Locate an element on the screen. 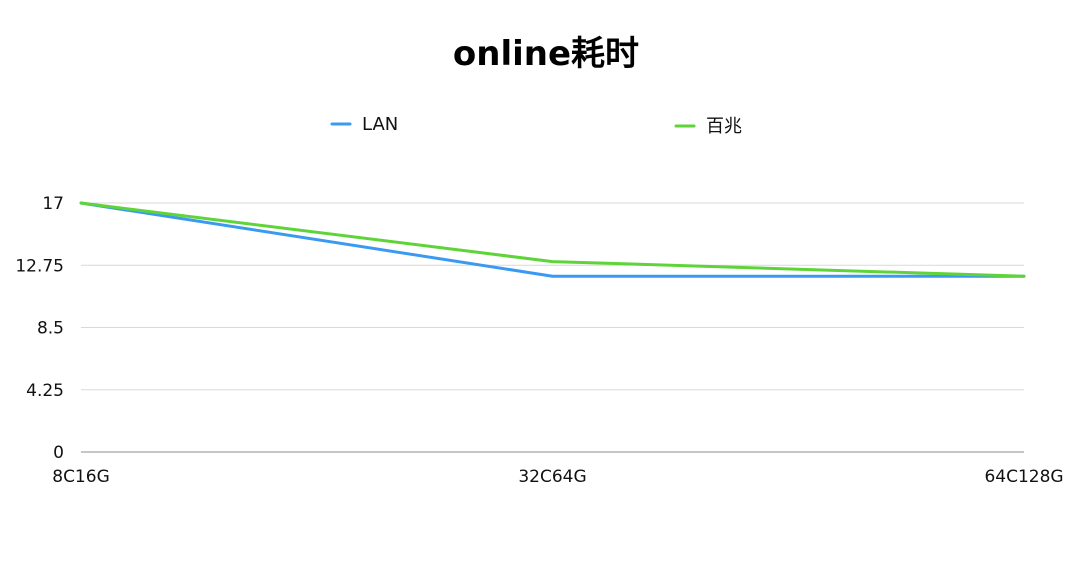 The image size is (1080, 566). legend-item: 百兆 is located at coordinates (708, 126).